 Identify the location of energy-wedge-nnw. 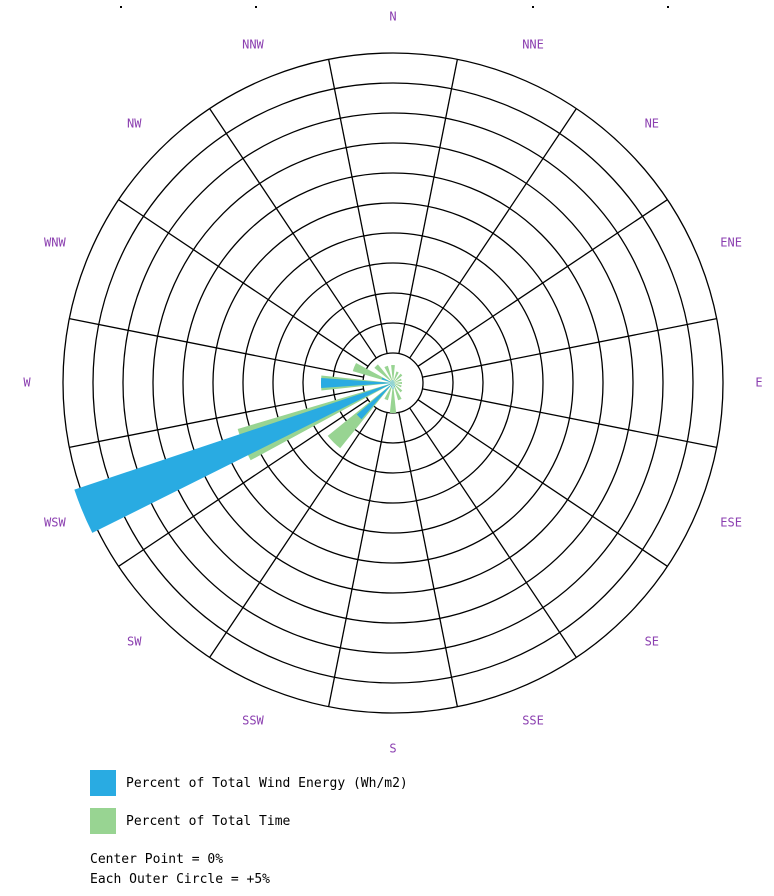
(392, 381).